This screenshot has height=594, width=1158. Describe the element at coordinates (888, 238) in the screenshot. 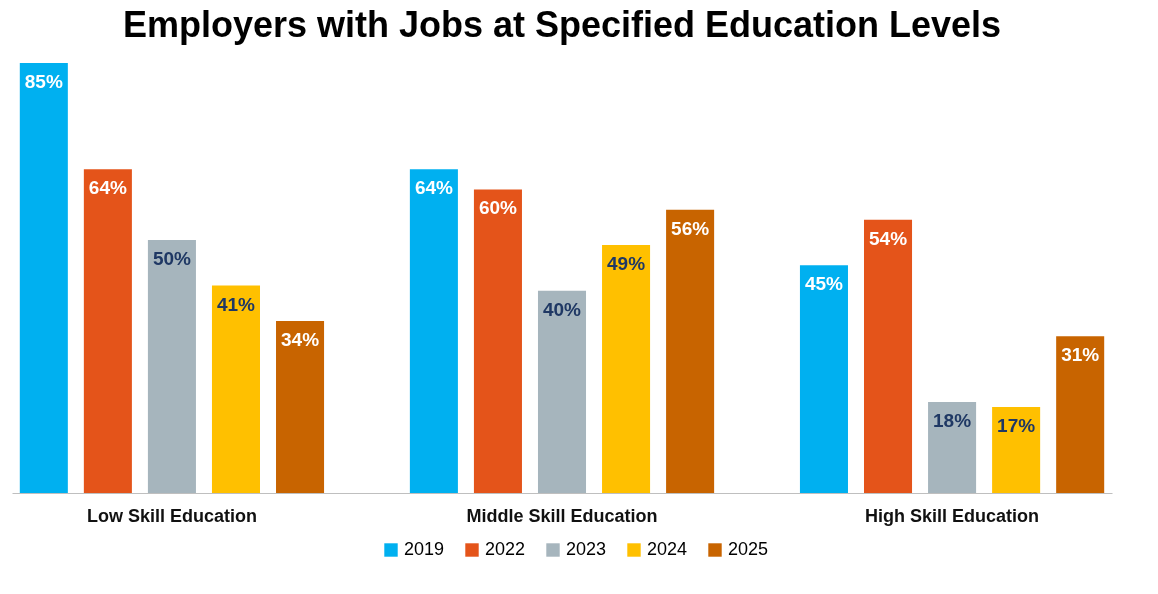

I see `data-label: 54%` at that location.